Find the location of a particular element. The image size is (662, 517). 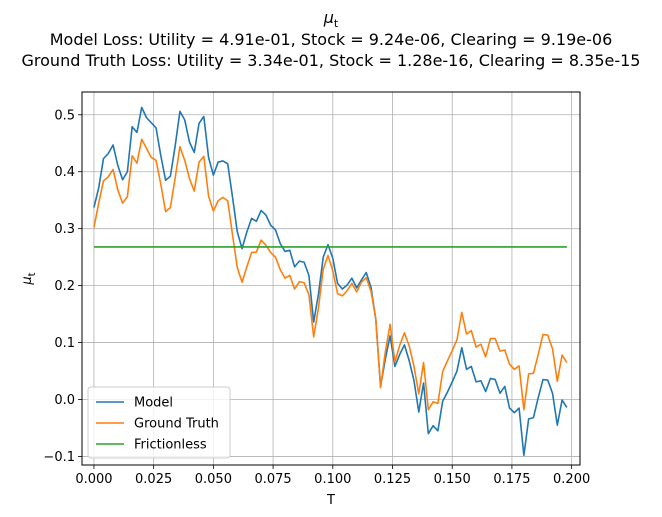

x-tick-label: 0.075 is located at coordinates (272, 479).